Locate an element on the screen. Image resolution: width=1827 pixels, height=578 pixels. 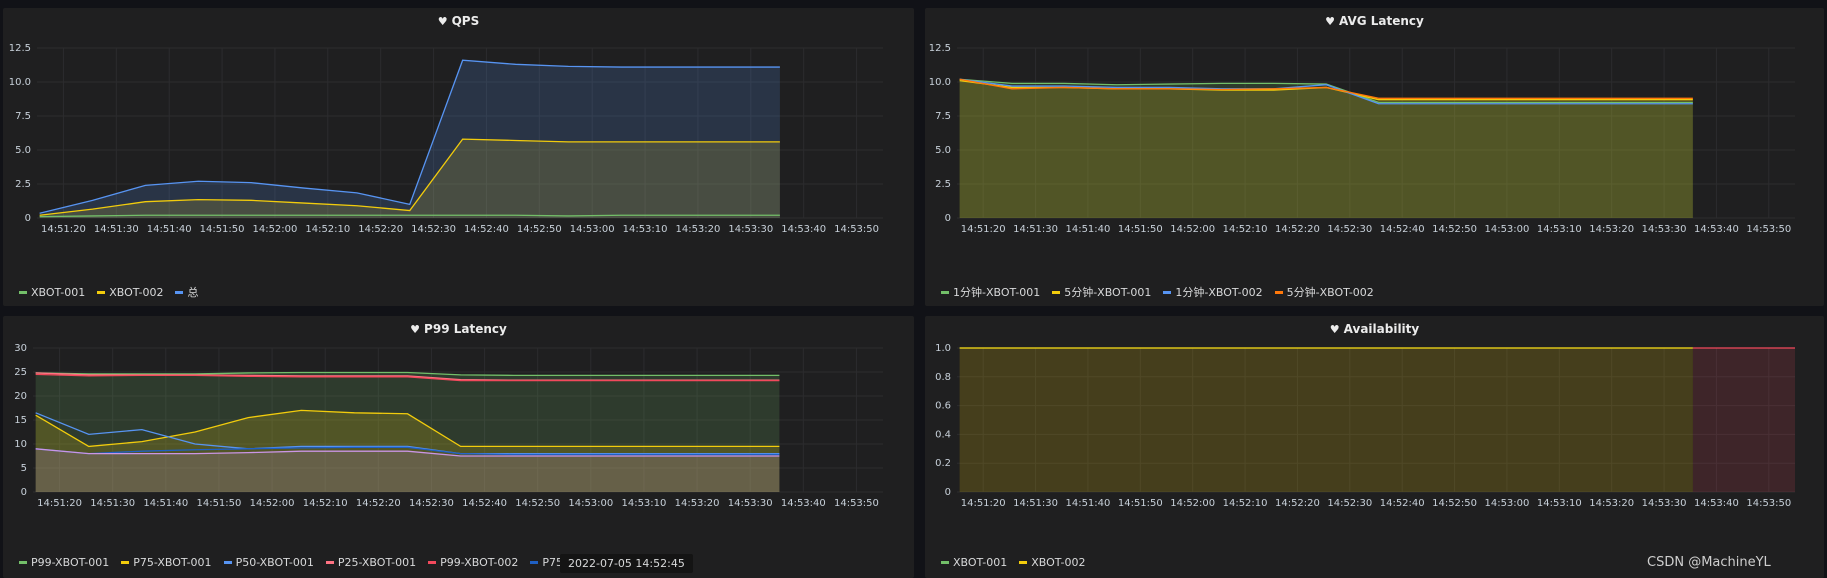
legend-item: 1分钟-XBOT-002 is located at coordinates (1213, 292).